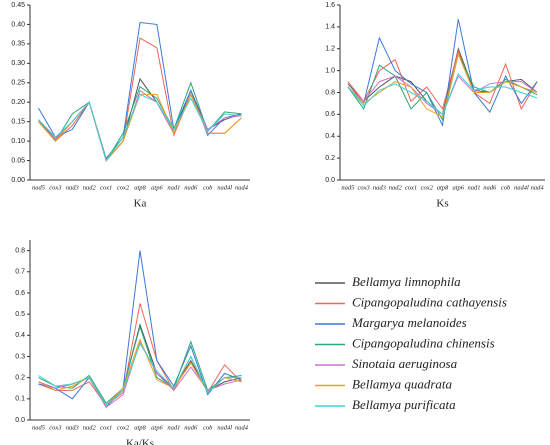  I want to click on x-axis-label: Ka, so click(140, 204).